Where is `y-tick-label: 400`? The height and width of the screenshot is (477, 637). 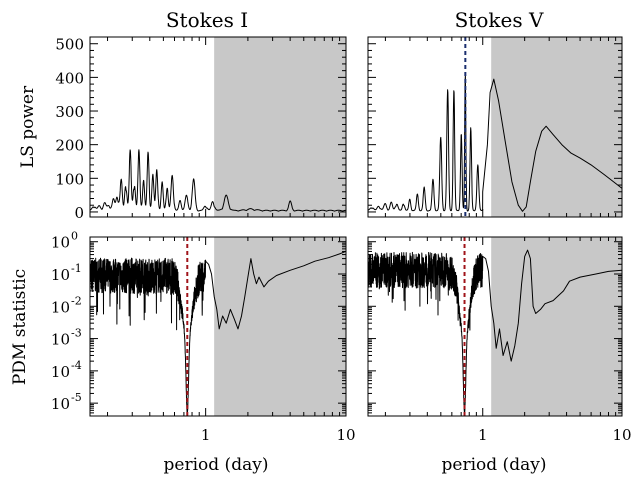 y-tick-label: 400 is located at coordinates (69, 78).